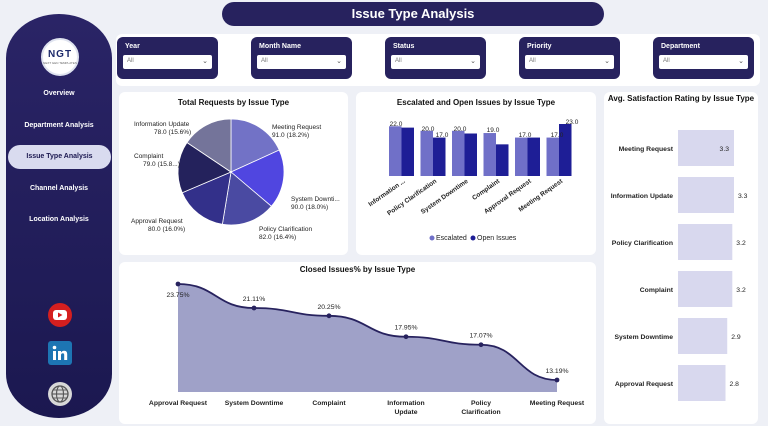 Image resolution: width=768 pixels, height=426 pixels. What do you see at coordinates (177, 295) in the screenshot?
I see `point-value-label: 23.75%` at bounding box center [177, 295].